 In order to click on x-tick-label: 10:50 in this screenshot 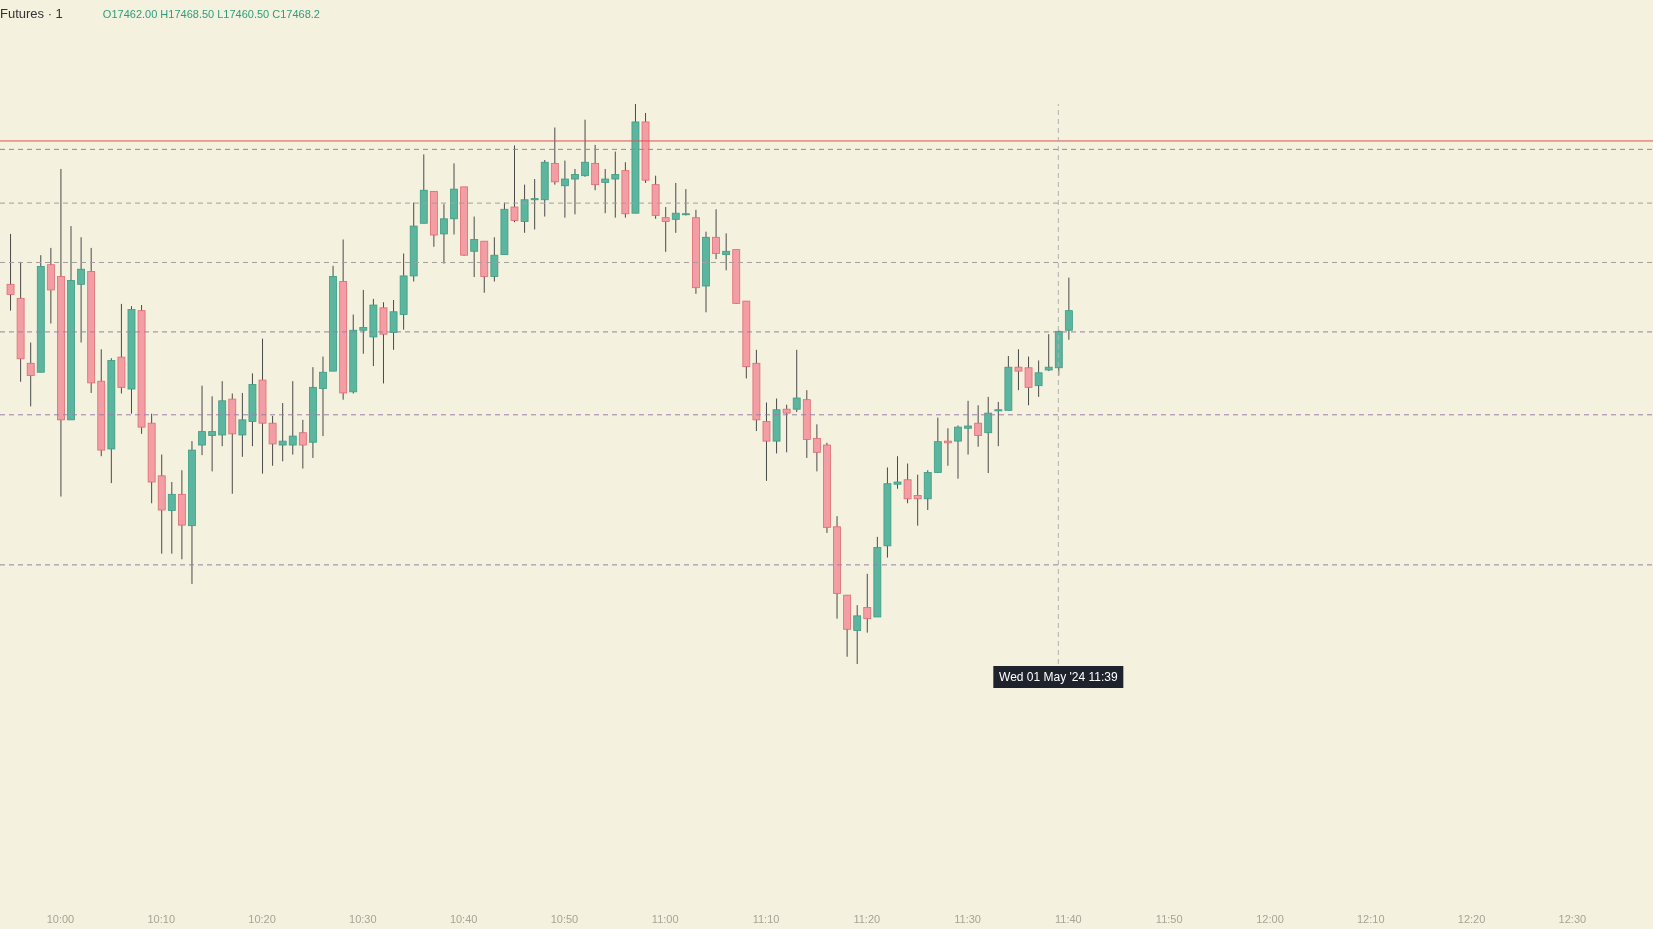, I will do `click(564, 919)`.